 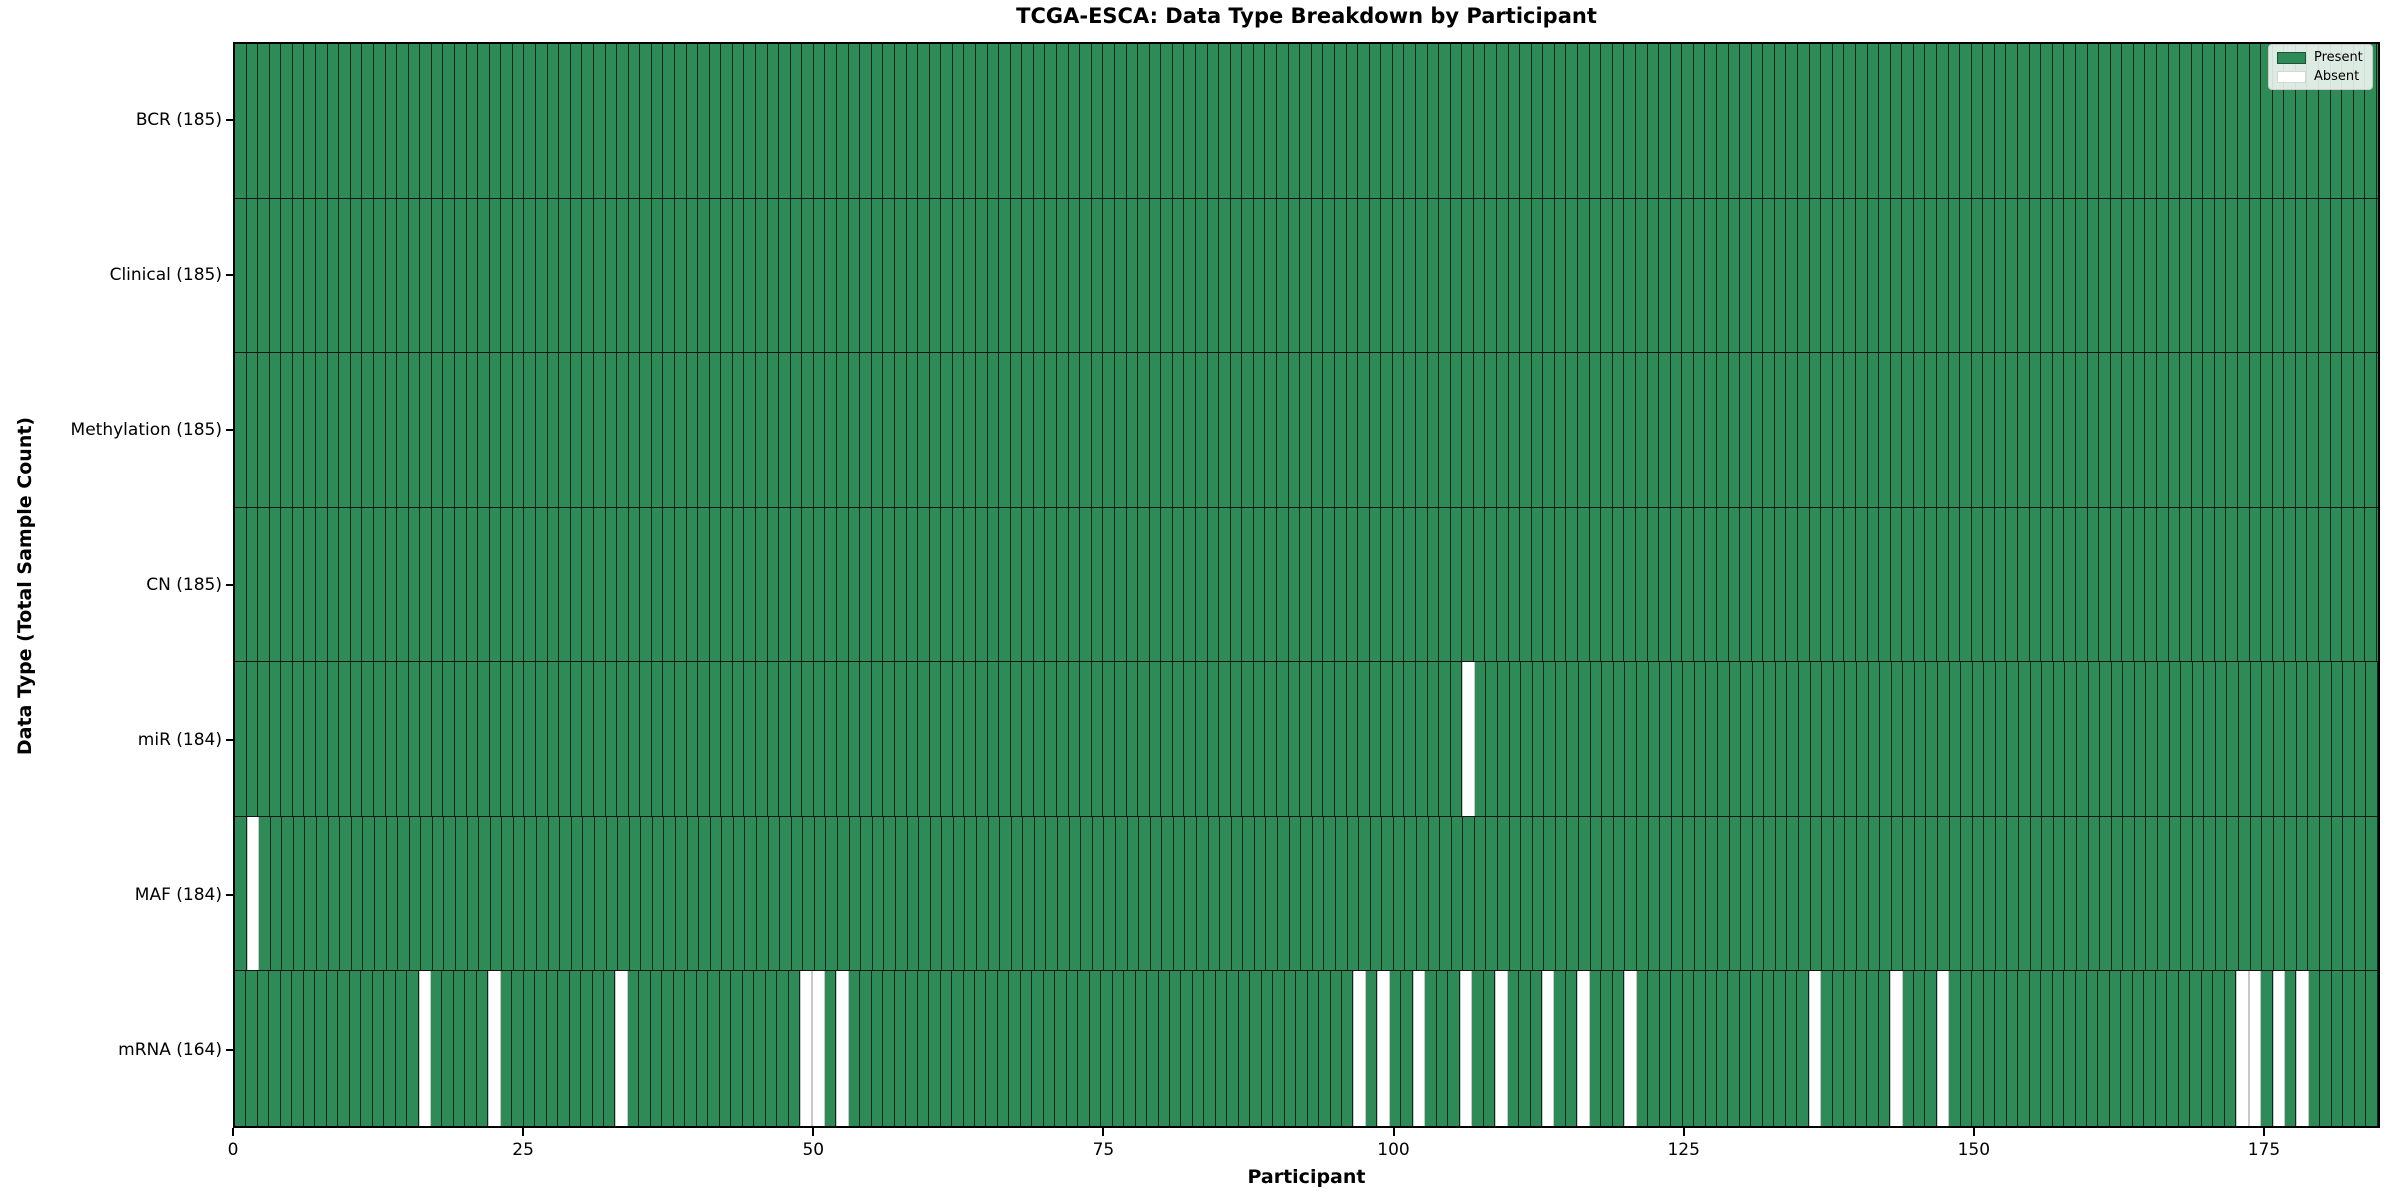 What do you see at coordinates (1359, 1048) in the screenshot?
I see `cell-absent` at bounding box center [1359, 1048].